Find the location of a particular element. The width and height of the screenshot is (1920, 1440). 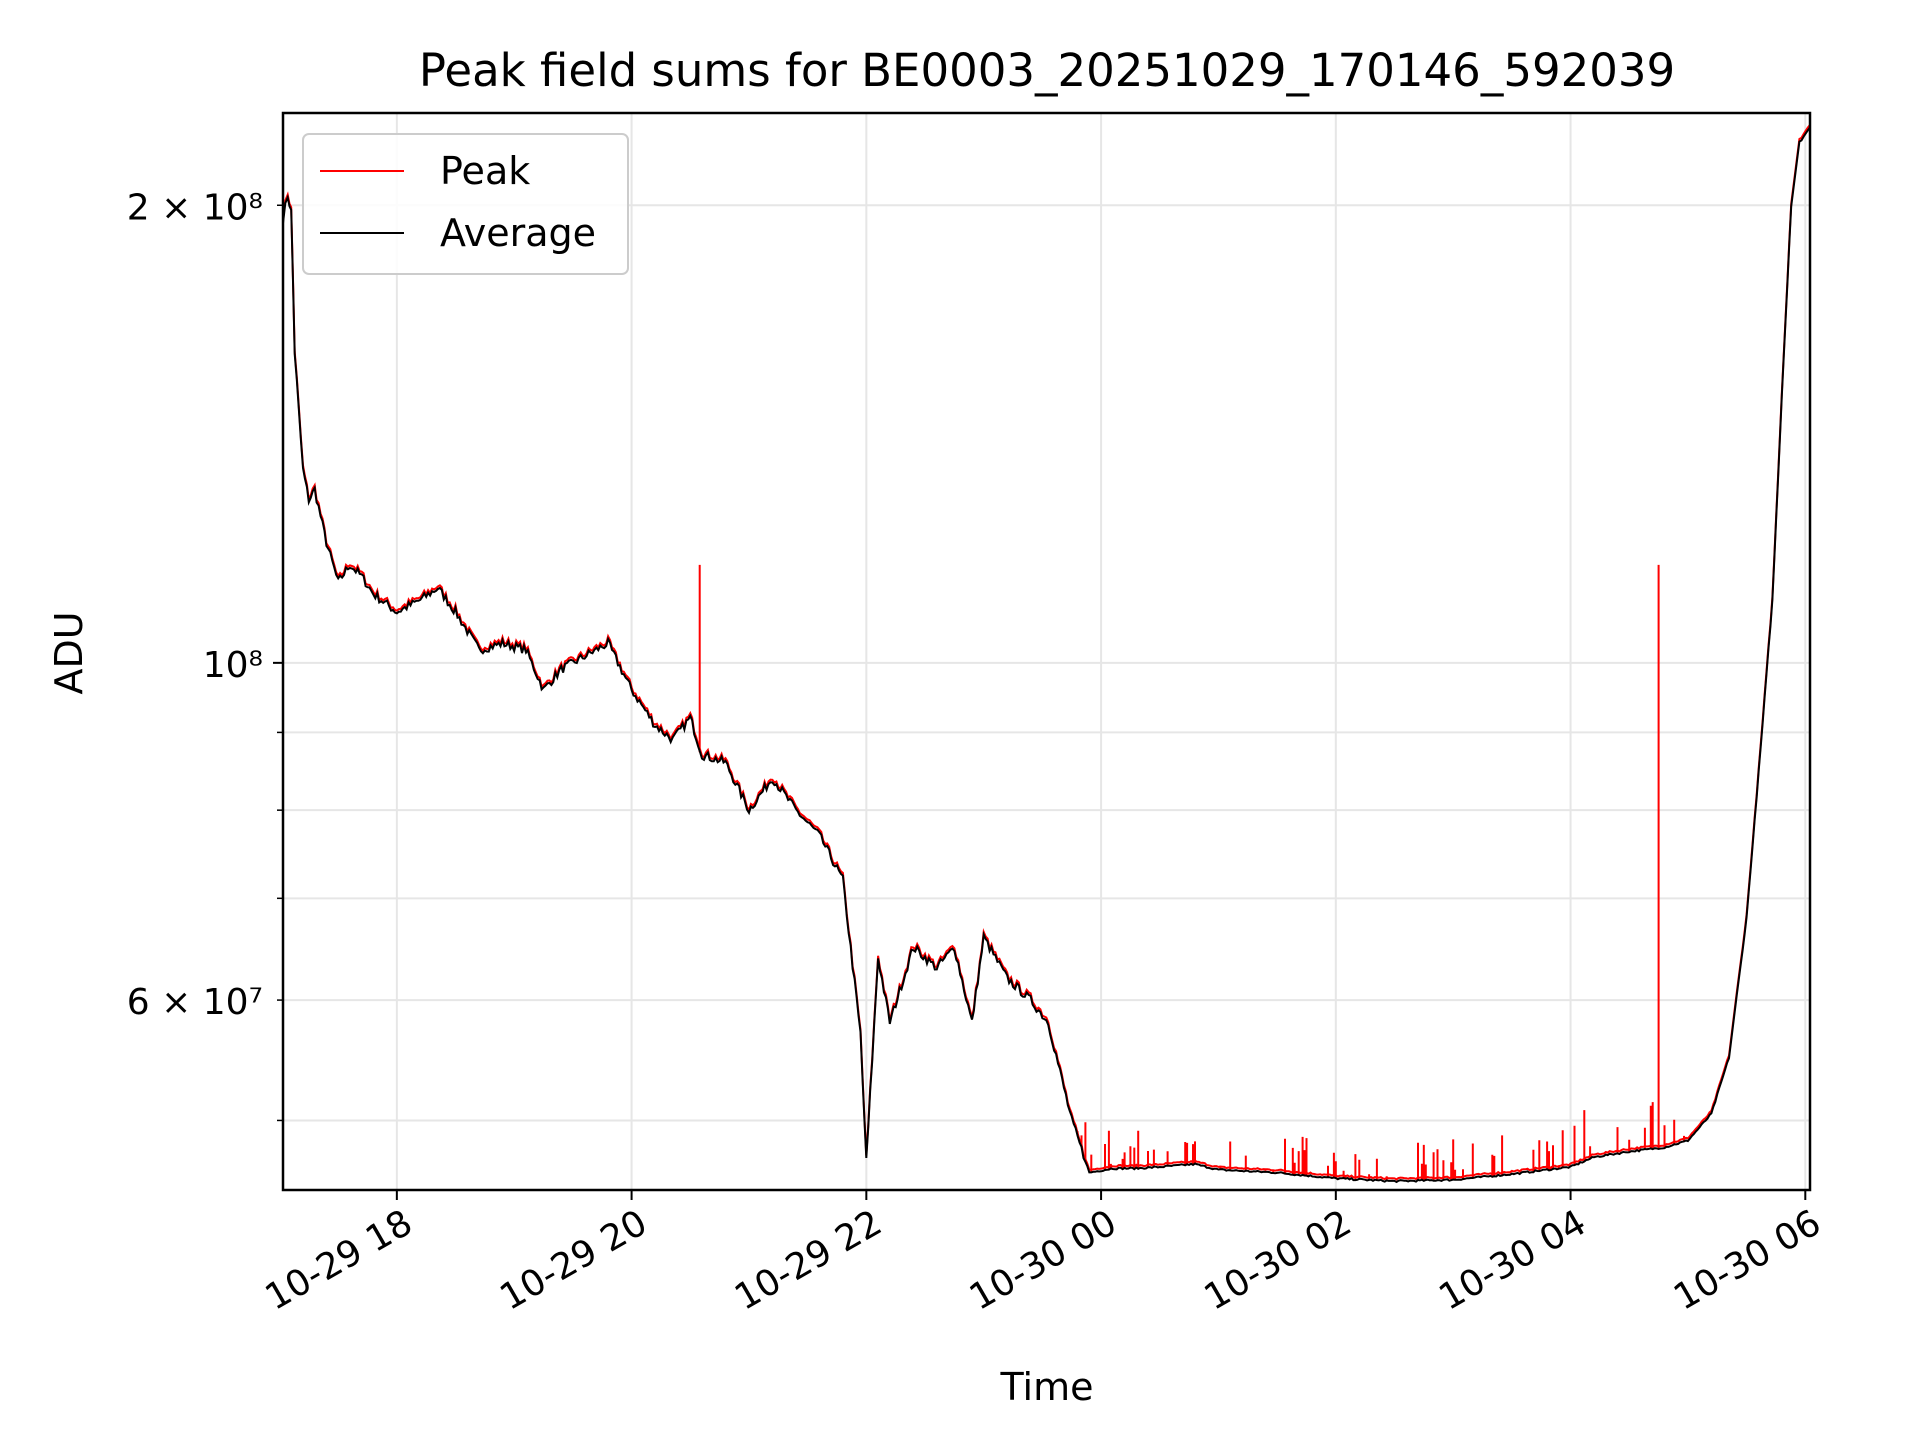

y-minor-tick-label: 2 × 10⁸ is located at coordinates (195, 207).